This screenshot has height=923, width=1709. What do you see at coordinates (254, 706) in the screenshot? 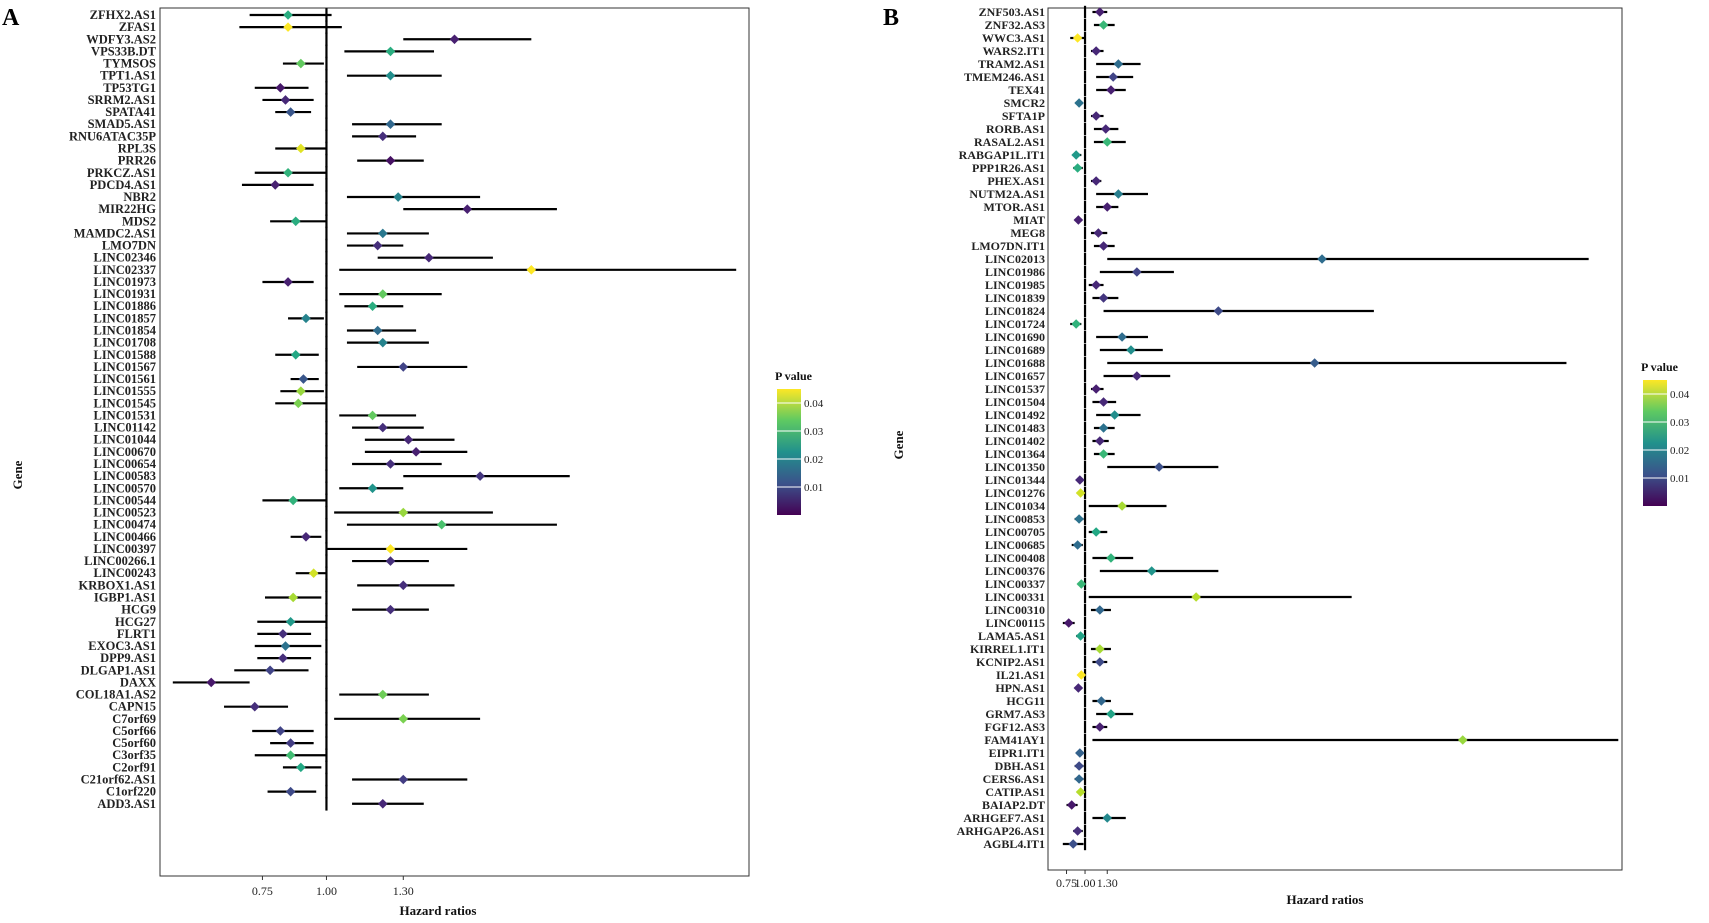
I see `hr-point-CAPN15` at bounding box center [254, 706].